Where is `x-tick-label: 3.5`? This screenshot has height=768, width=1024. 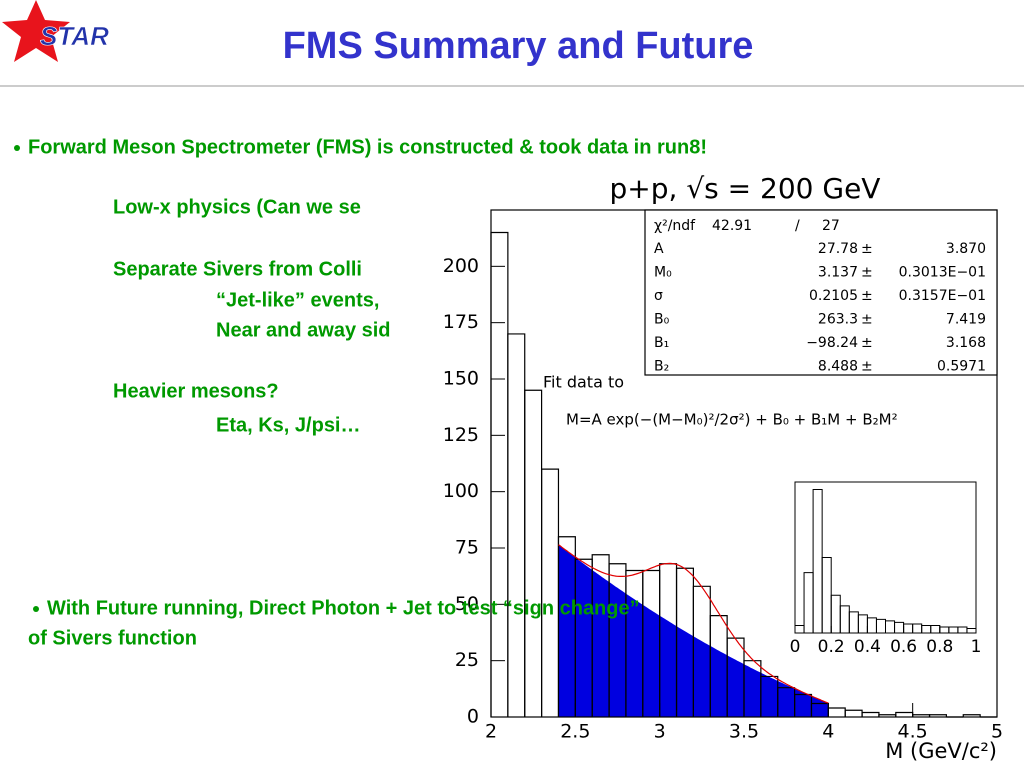 x-tick-label: 3.5 is located at coordinates (744, 732).